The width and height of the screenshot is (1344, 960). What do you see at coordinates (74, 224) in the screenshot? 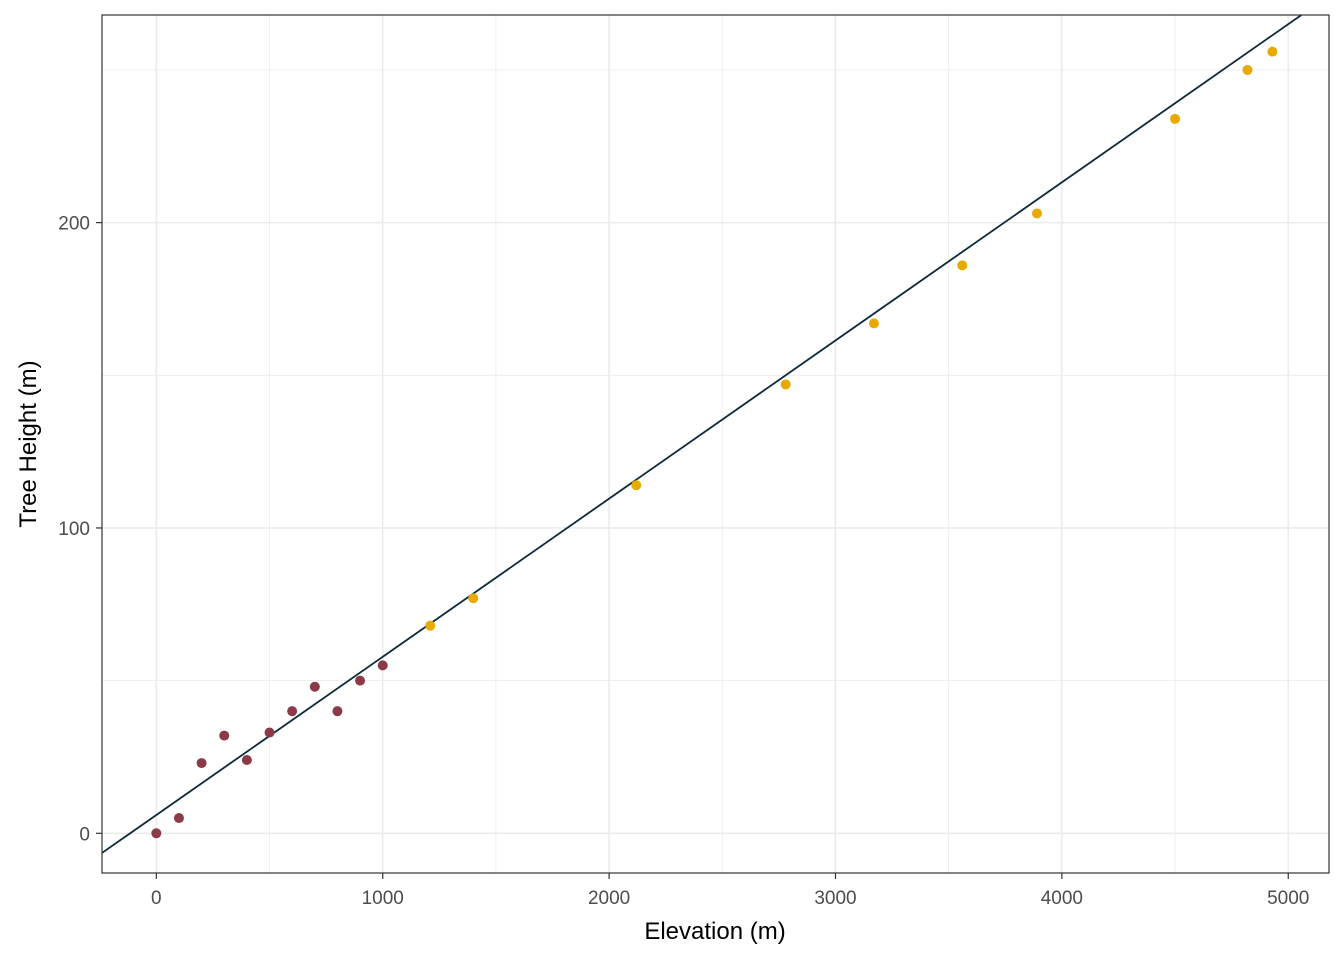
I see `y-tick-label: 200` at bounding box center [74, 224].